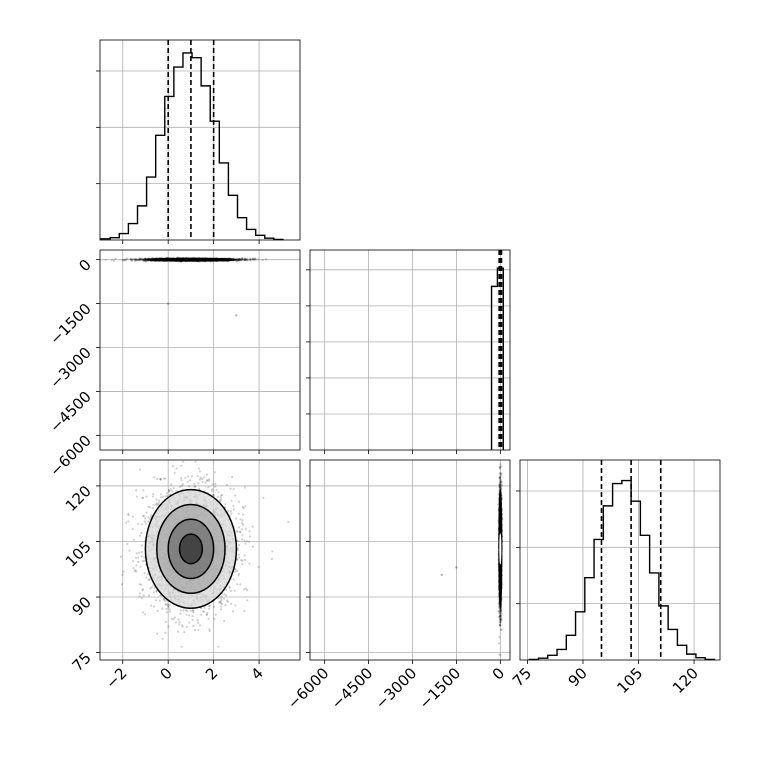 Image resolution: width=760 pixels, height=760 pixels. What do you see at coordinates (615, 578) in the screenshot?
I see `histogram-panel-2: 75 90 105 120` at bounding box center [615, 578].